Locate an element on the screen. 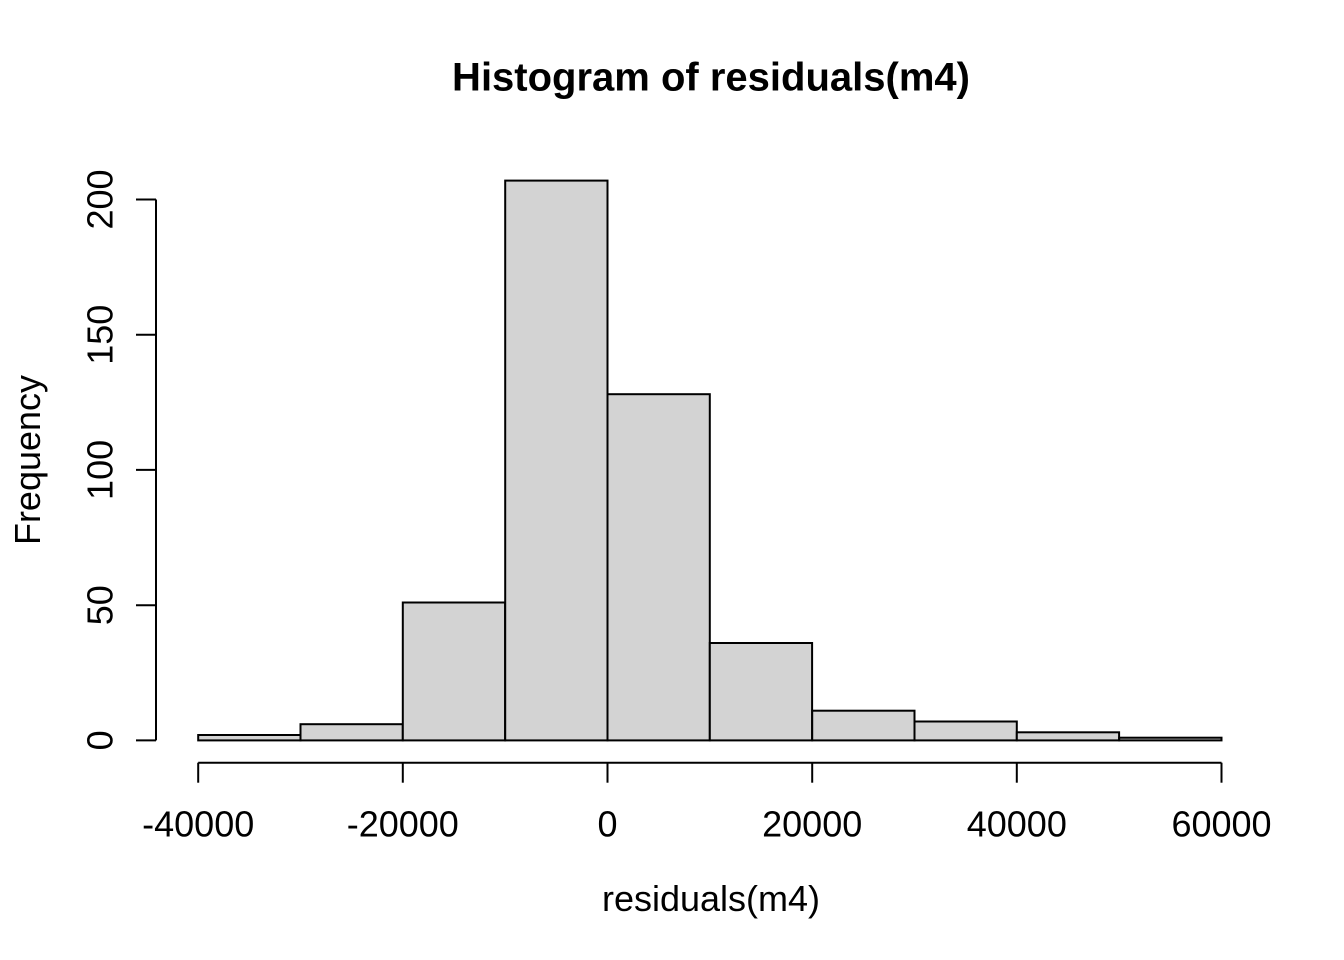  x-tick-label: -20000 is located at coordinates (403, 824).